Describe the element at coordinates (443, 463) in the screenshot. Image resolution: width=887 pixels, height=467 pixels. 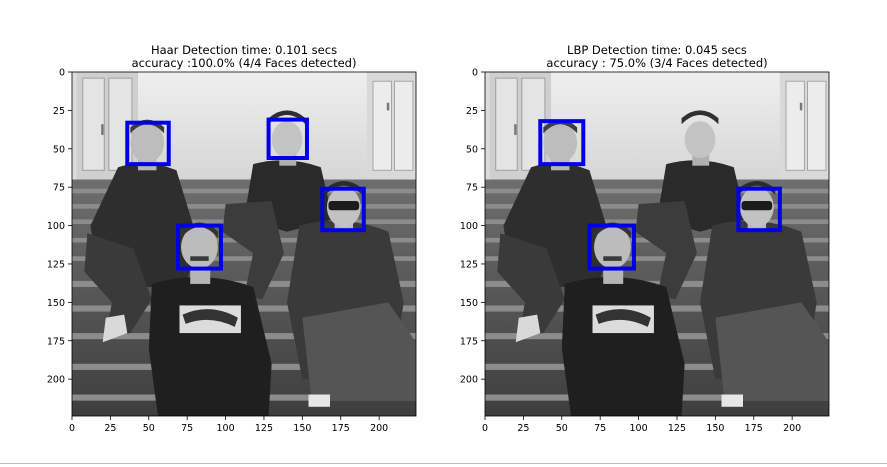
I see `bottom-divider` at that location.